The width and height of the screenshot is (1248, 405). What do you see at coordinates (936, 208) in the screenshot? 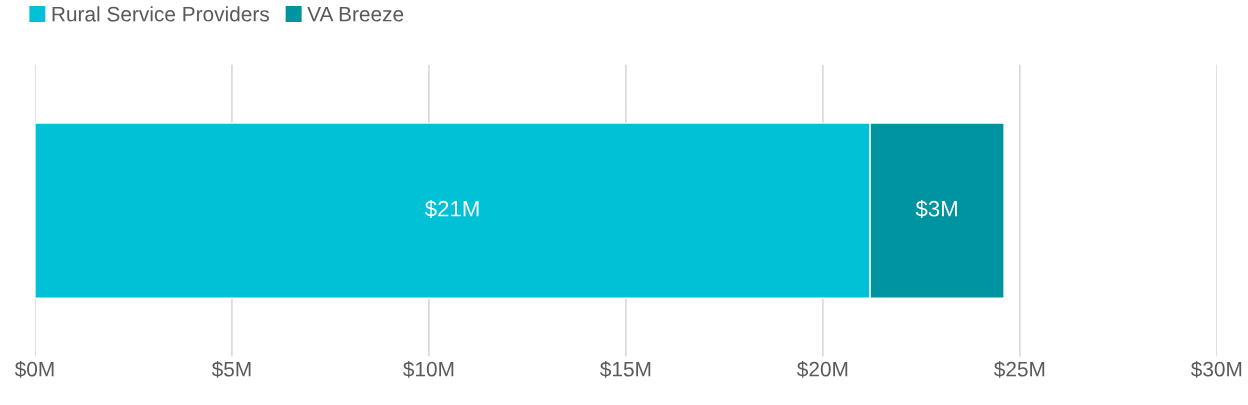
I see `data-label: $3M` at bounding box center [936, 208].